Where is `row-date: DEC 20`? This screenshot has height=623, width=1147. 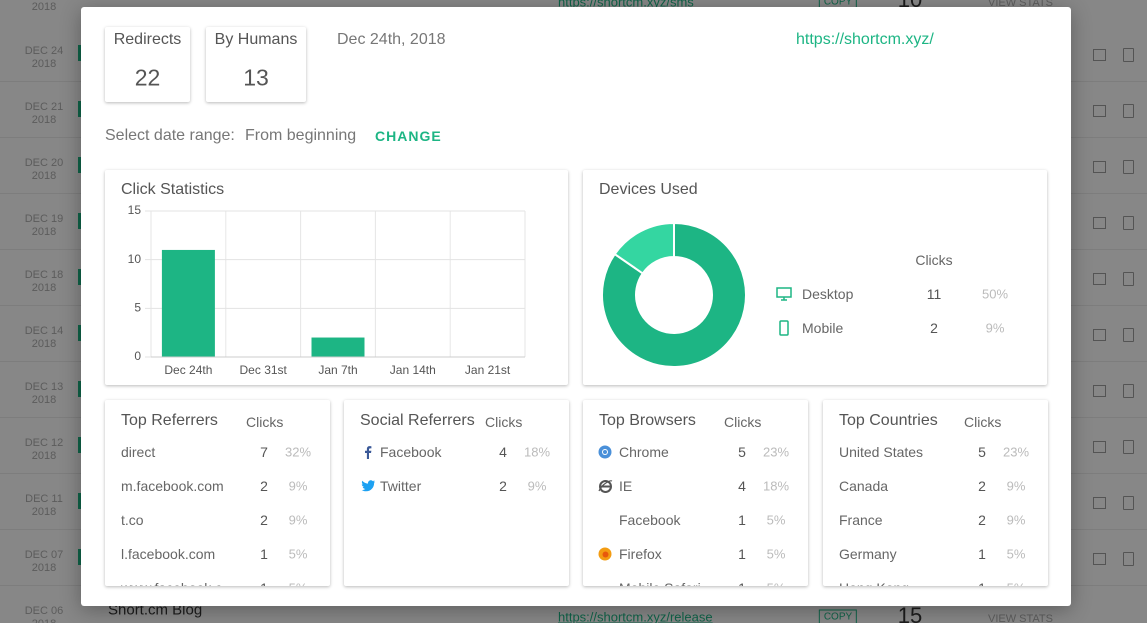 row-date: DEC 20 is located at coordinates (44, 163).